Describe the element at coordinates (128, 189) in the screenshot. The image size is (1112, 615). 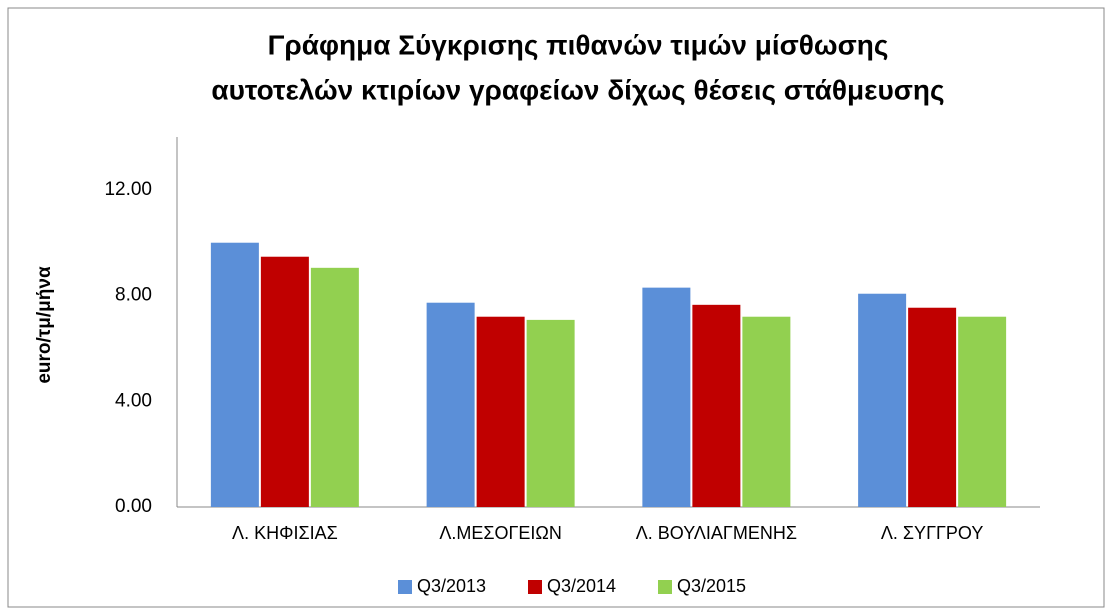
I see `y-tick-label: 12.00` at that location.